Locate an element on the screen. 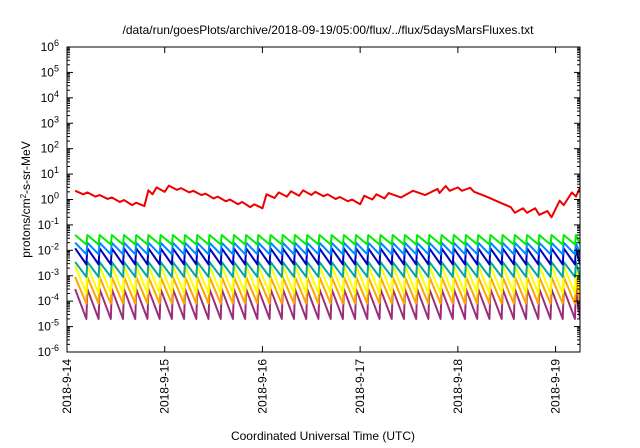 The width and height of the screenshot is (640, 448). y-axis-label-suffix: -s-sr-MeV is located at coordinates (26, 167).